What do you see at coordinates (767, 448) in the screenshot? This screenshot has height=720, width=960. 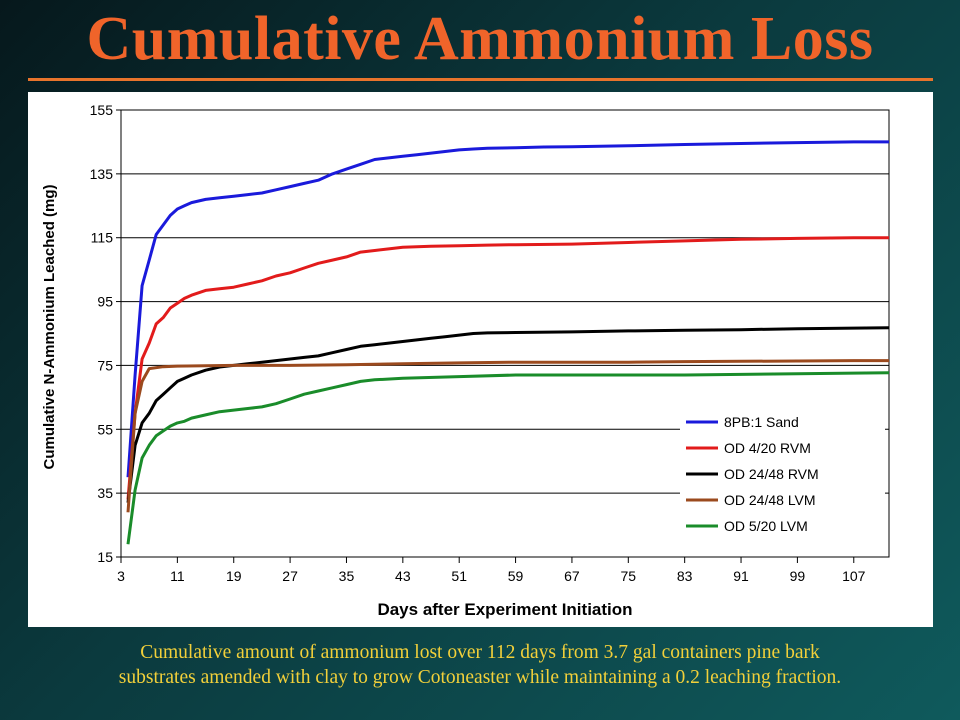 I see `legend-entry: OD 4/20 RVM` at bounding box center [767, 448].